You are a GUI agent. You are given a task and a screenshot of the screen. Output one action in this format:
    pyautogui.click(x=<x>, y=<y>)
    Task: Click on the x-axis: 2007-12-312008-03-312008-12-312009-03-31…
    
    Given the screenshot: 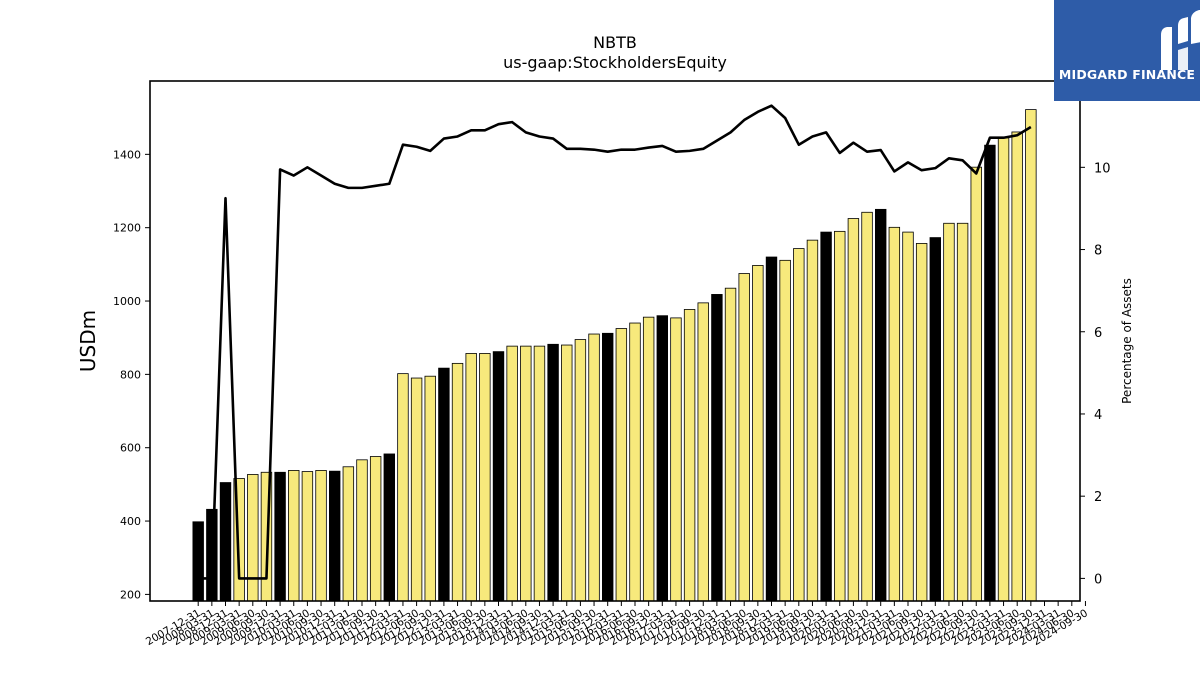 What is the action you would take?
    pyautogui.click(x=617, y=624)
    